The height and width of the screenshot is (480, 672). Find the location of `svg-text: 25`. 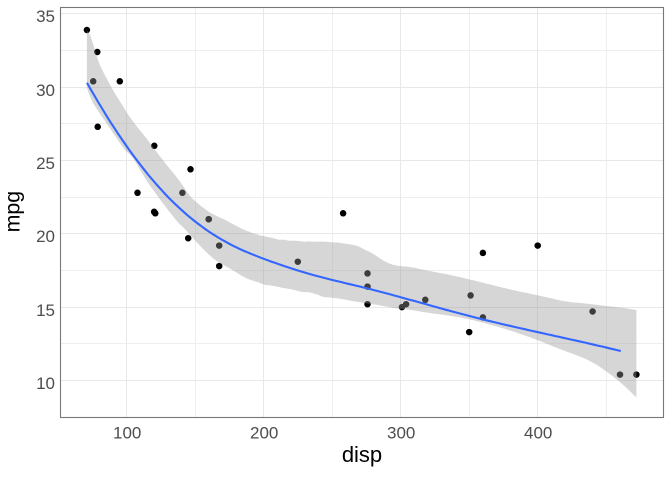

svg-text: 25 is located at coordinates (45, 163).